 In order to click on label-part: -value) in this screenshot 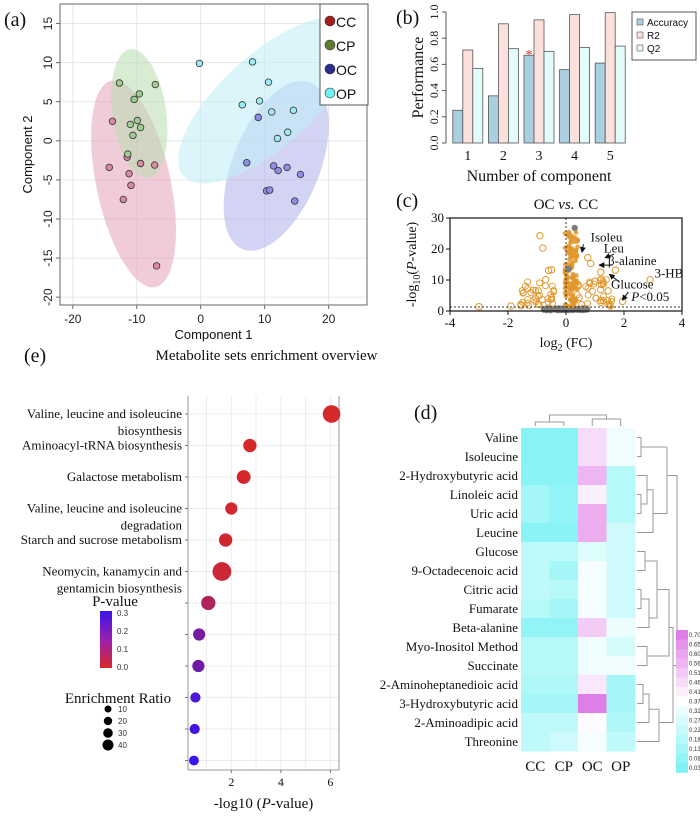, I will do `click(292, 804)`.